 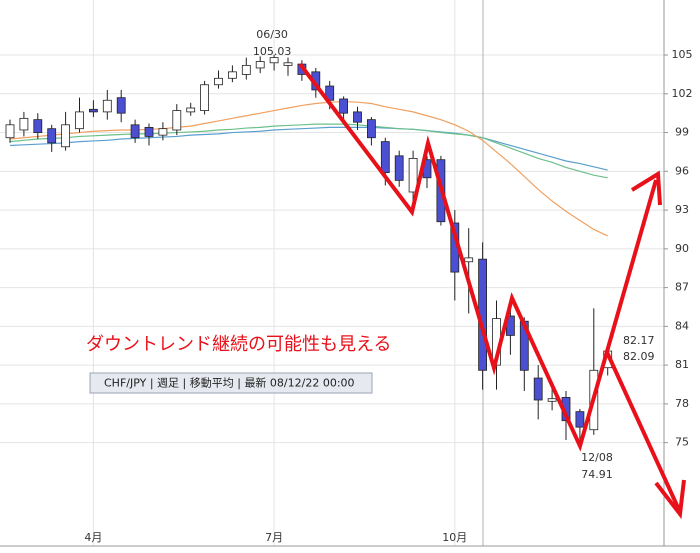 I want to click on y-tick-label: 78, so click(x=682, y=403).